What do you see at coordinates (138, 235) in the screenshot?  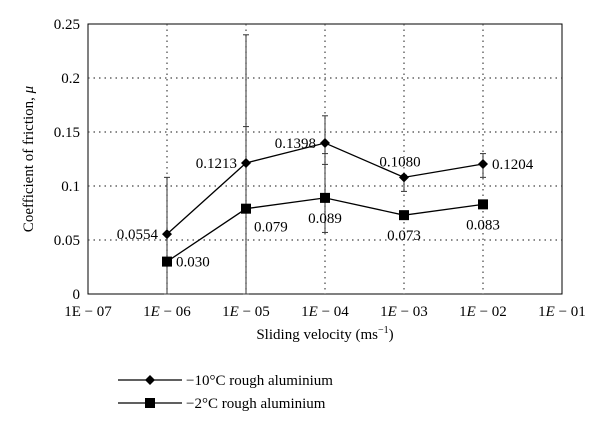 I see `data-label: 0.0554` at bounding box center [138, 235].